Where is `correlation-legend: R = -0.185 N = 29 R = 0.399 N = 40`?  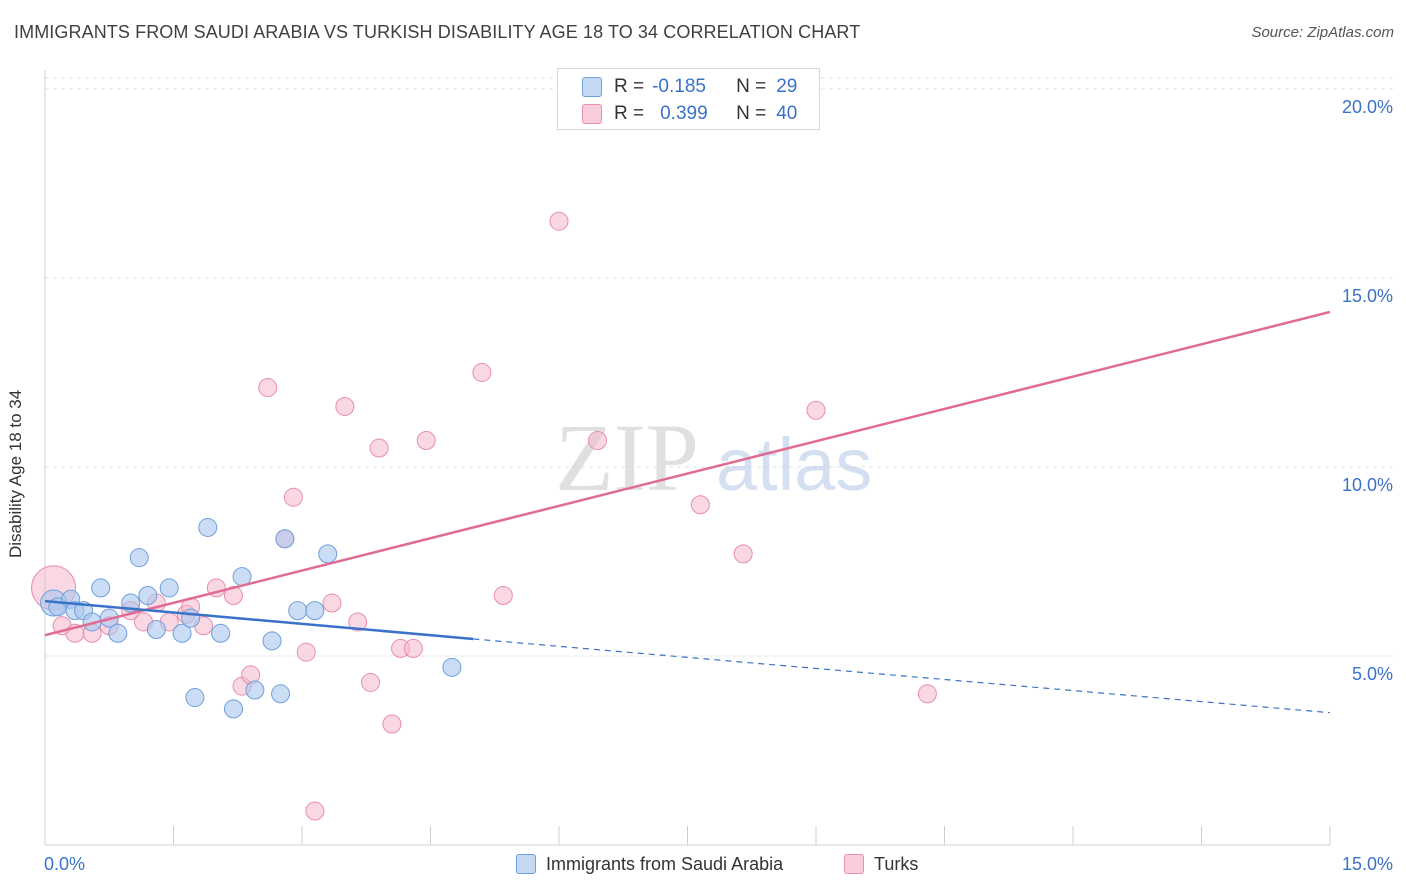 correlation-legend: R = -0.185 N = 29 R = 0.399 N = 40 is located at coordinates (688, 99).